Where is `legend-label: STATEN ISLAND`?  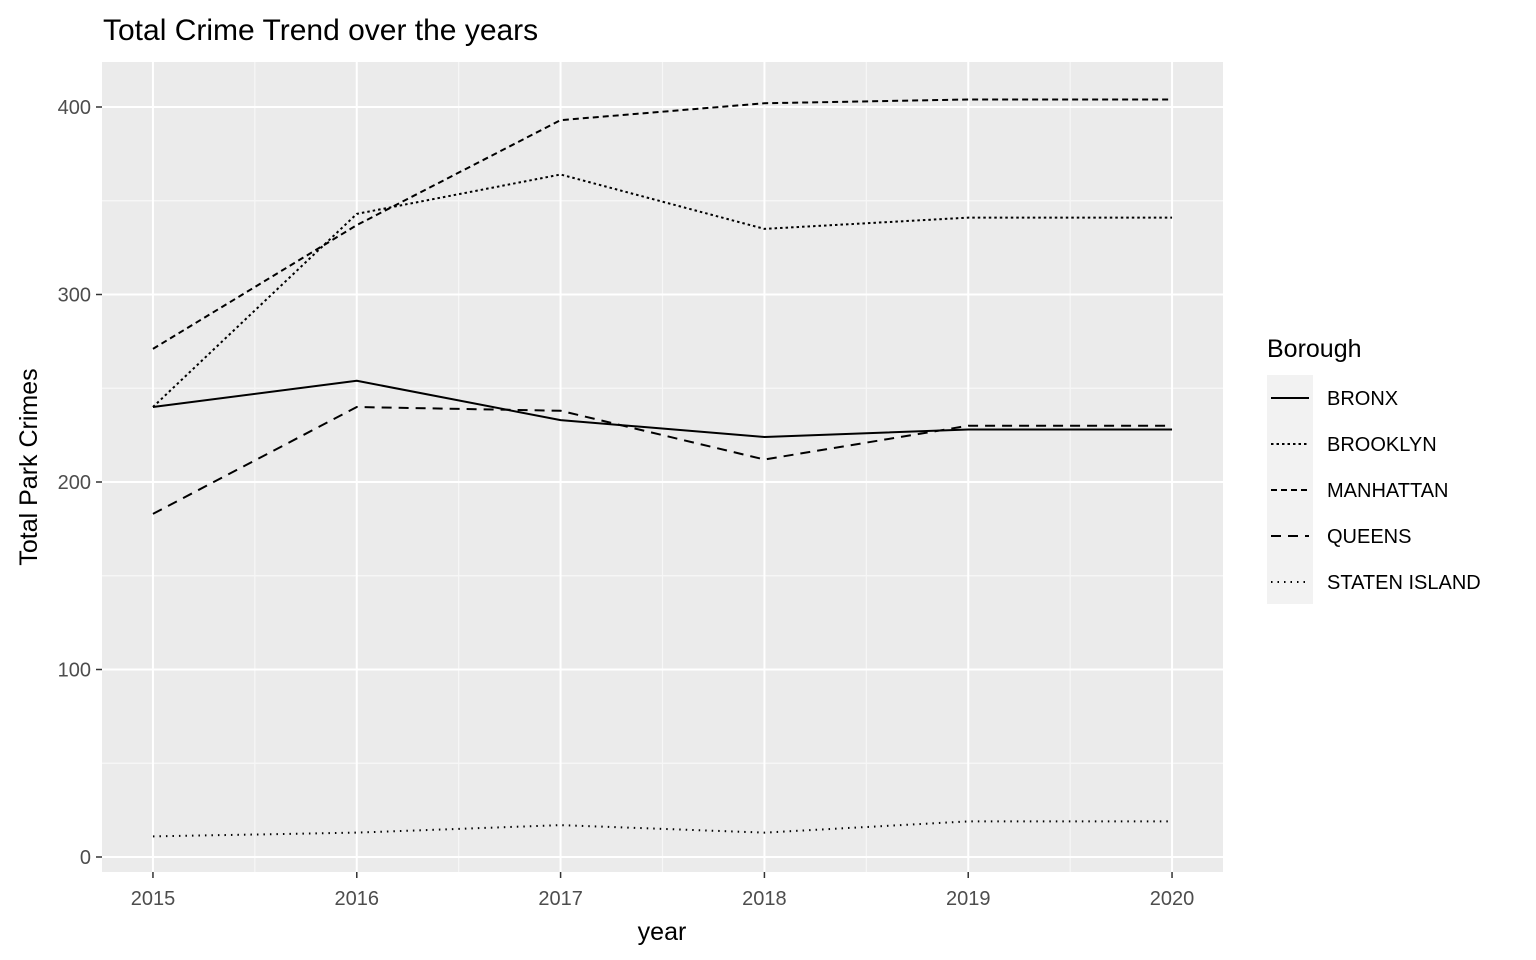 legend-label: STATEN ISLAND is located at coordinates (1404, 583).